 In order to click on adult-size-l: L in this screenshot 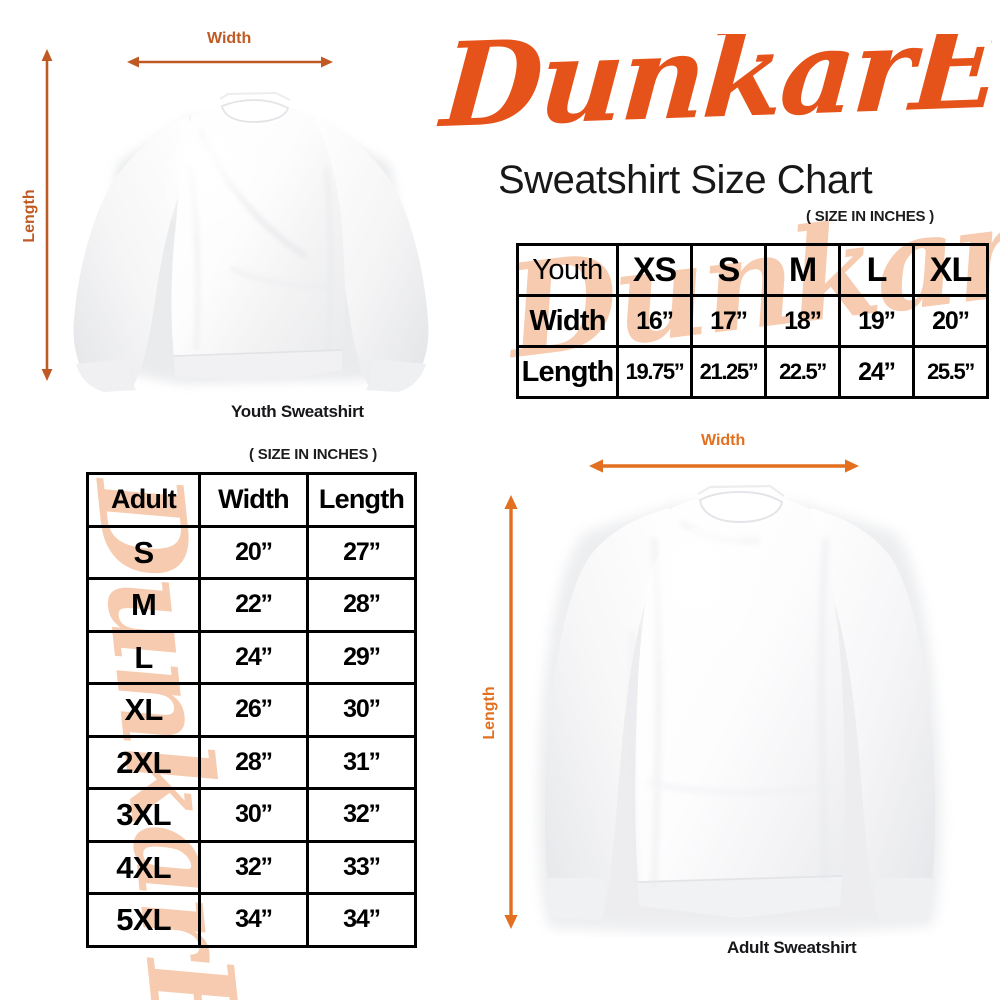, I will do `click(143, 657)`.